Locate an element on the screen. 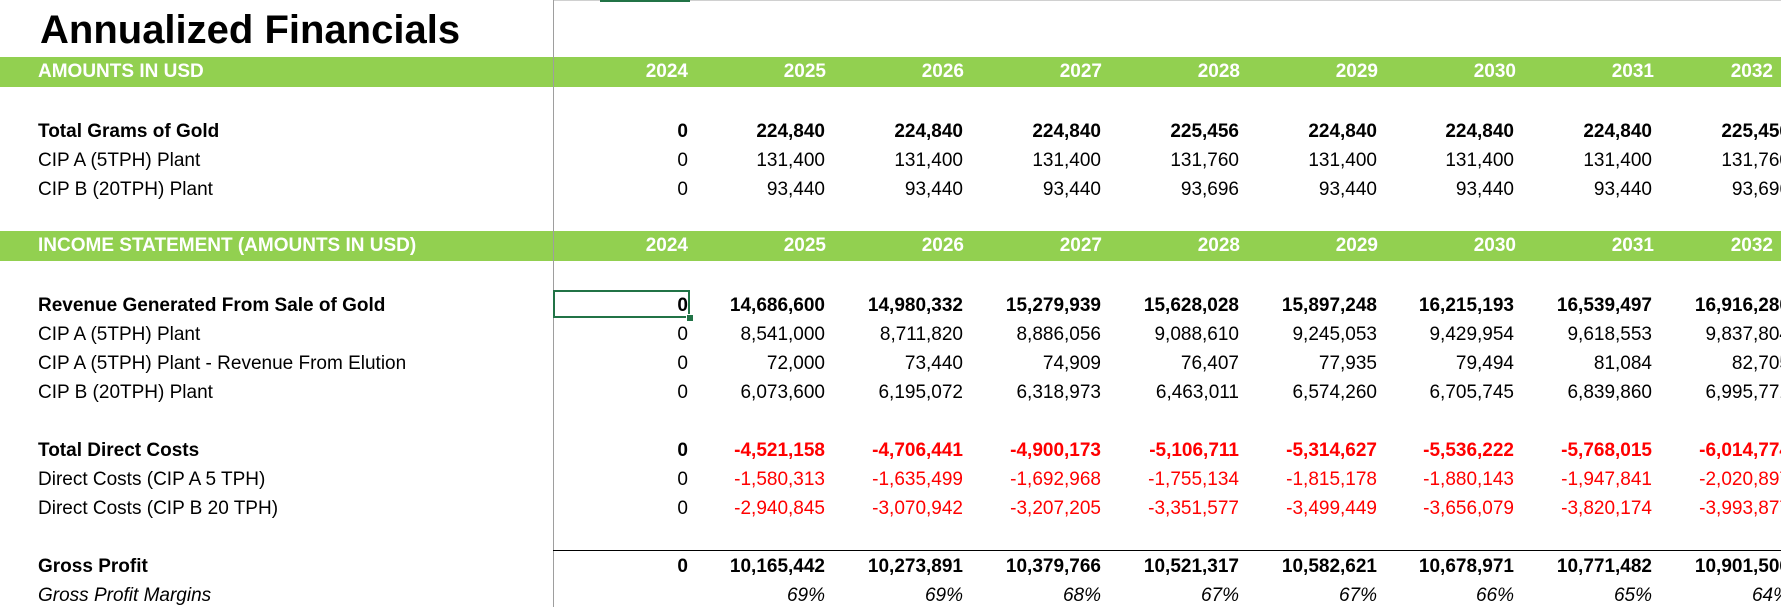  value-cell: 81,084 is located at coordinates (1622, 363).